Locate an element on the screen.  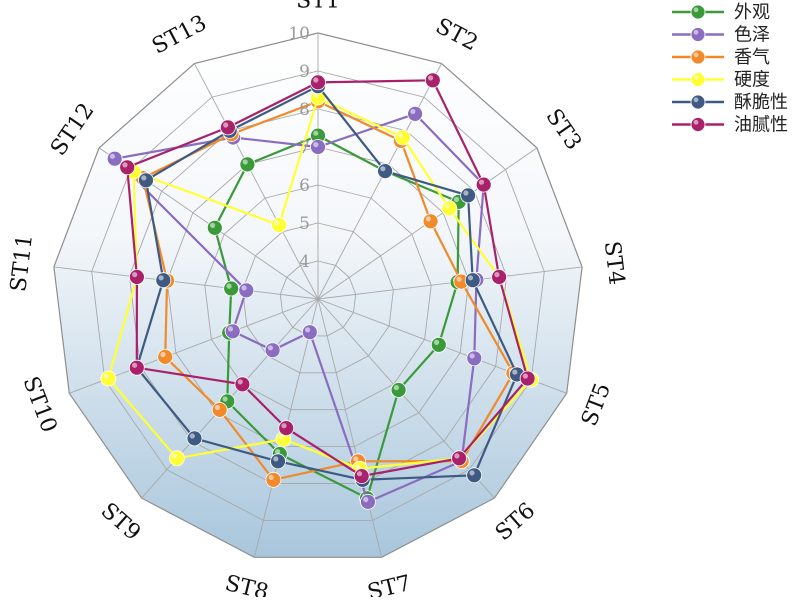
legend-item: 酥脆性 is located at coordinates (730, 102).